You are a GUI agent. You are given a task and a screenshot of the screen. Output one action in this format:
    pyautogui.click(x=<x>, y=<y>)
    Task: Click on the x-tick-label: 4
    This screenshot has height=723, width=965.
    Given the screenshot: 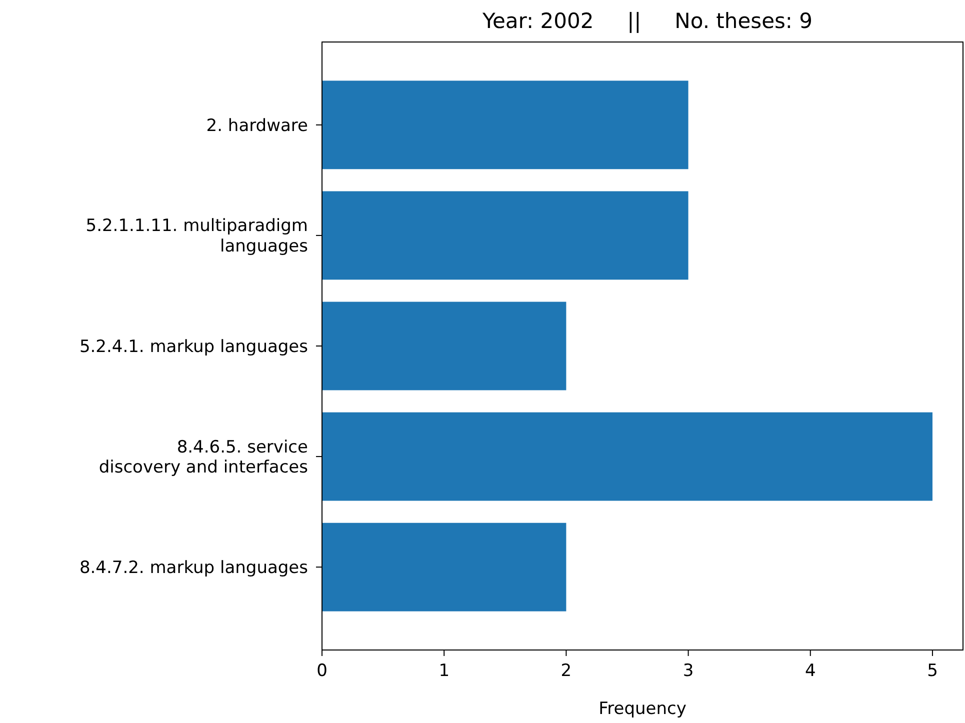 What is the action you would take?
    pyautogui.click(x=810, y=671)
    